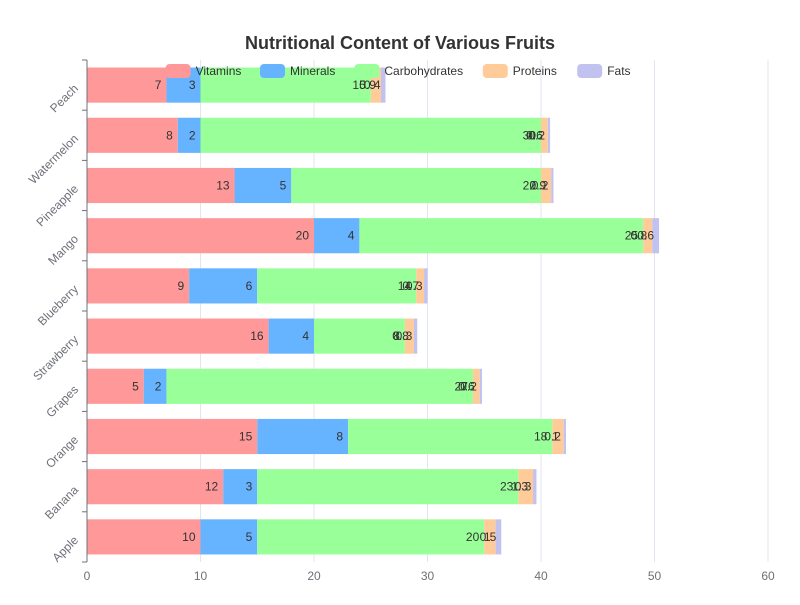 Image resolution: width=800 pixels, height=605 pixels. Describe the element at coordinates (249, 487) in the screenshot. I see `data-label-banana-minerals: 3` at that location.